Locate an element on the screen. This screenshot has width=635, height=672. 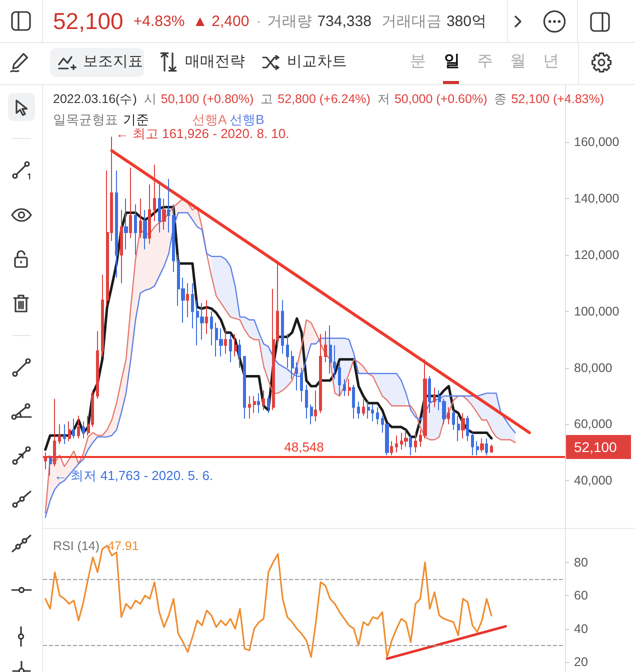
annotation: ← 최고 161,926 - 2020. 8. 10. is located at coordinates (203, 134).